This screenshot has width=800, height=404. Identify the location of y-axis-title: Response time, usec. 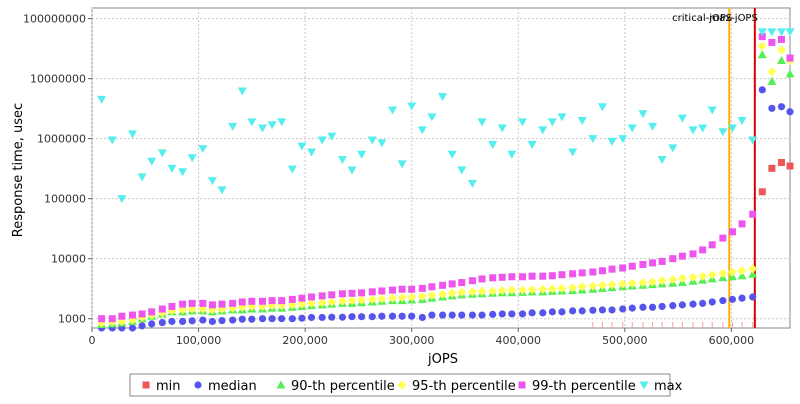
(18, 170).